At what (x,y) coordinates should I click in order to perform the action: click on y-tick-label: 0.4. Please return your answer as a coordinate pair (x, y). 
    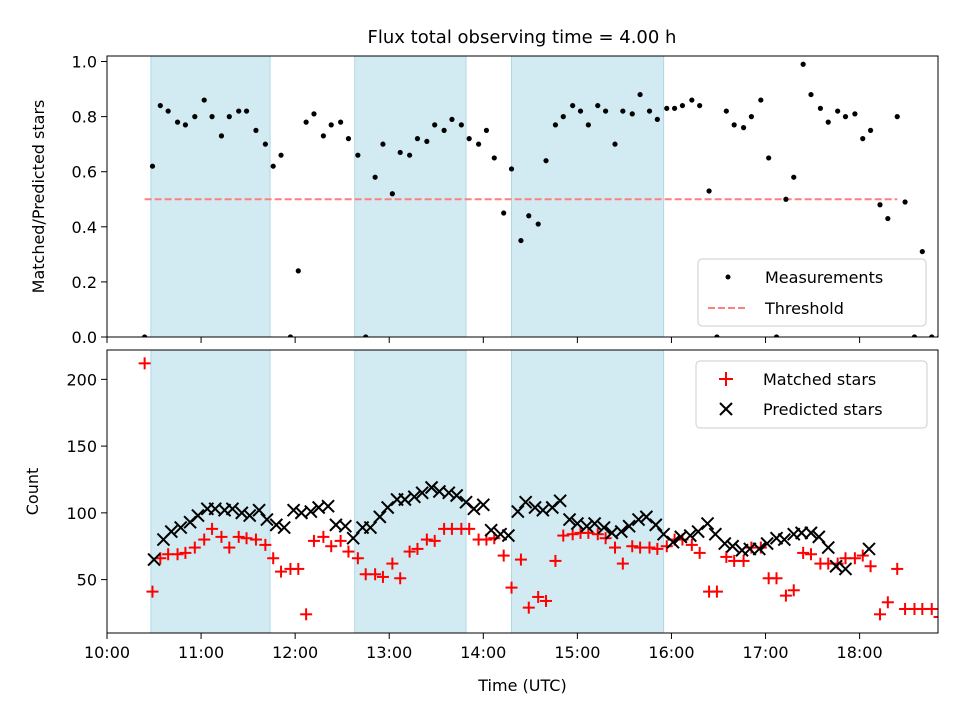
    Looking at the image, I should click on (84, 227).